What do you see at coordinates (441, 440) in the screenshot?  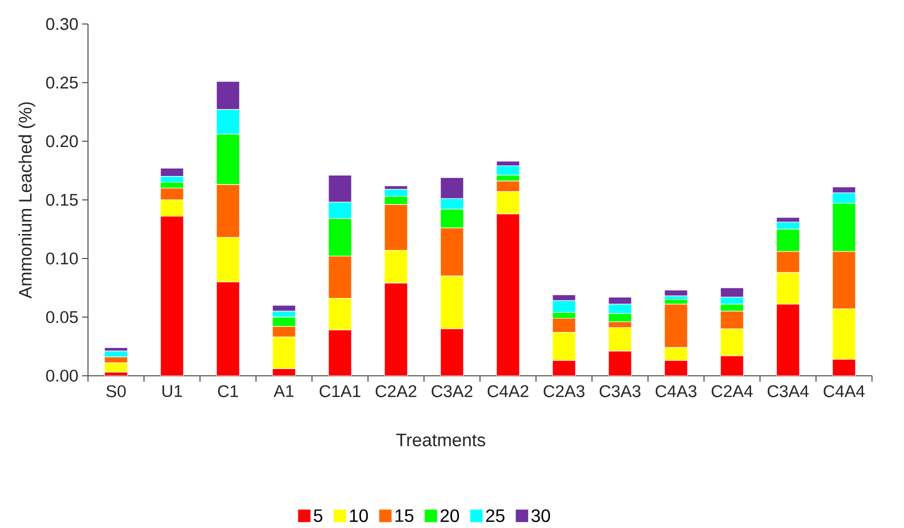 I see `x-axis-title: Treatments` at bounding box center [441, 440].